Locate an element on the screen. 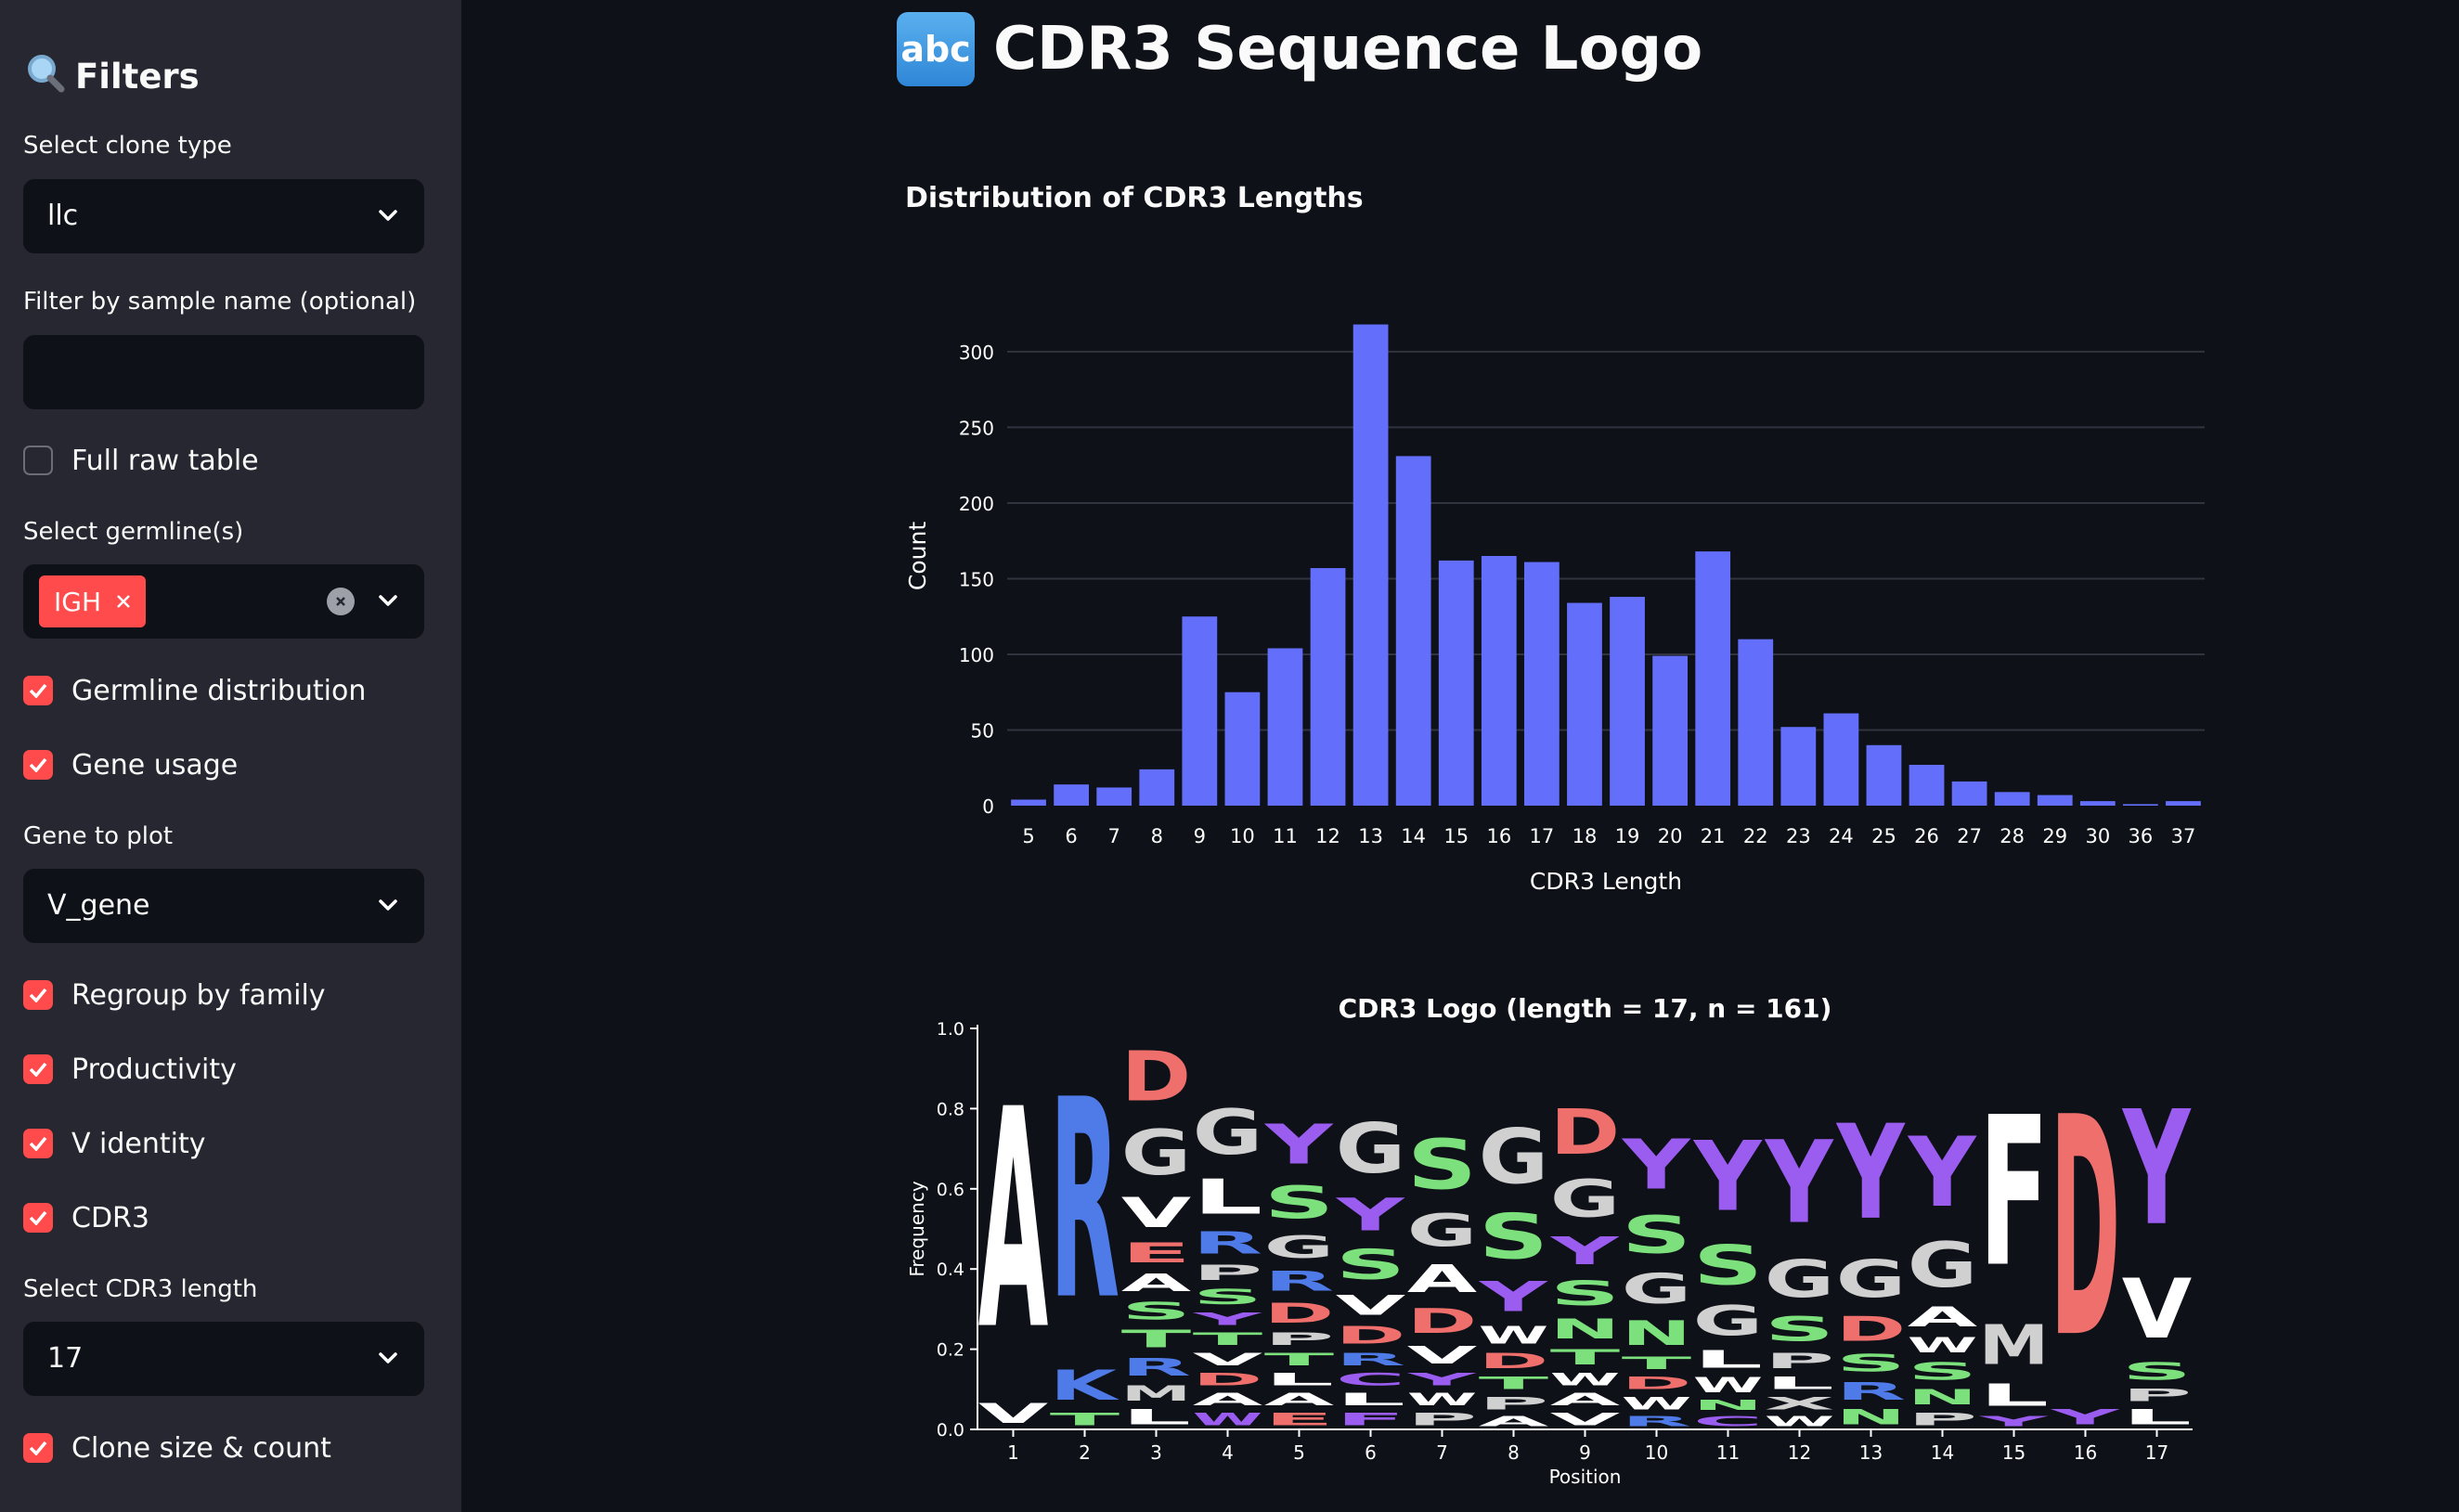 Image resolution: width=2459 pixels, height=1512 pixels. x-tick-label: 25 is located at coordinates (1883, 836).